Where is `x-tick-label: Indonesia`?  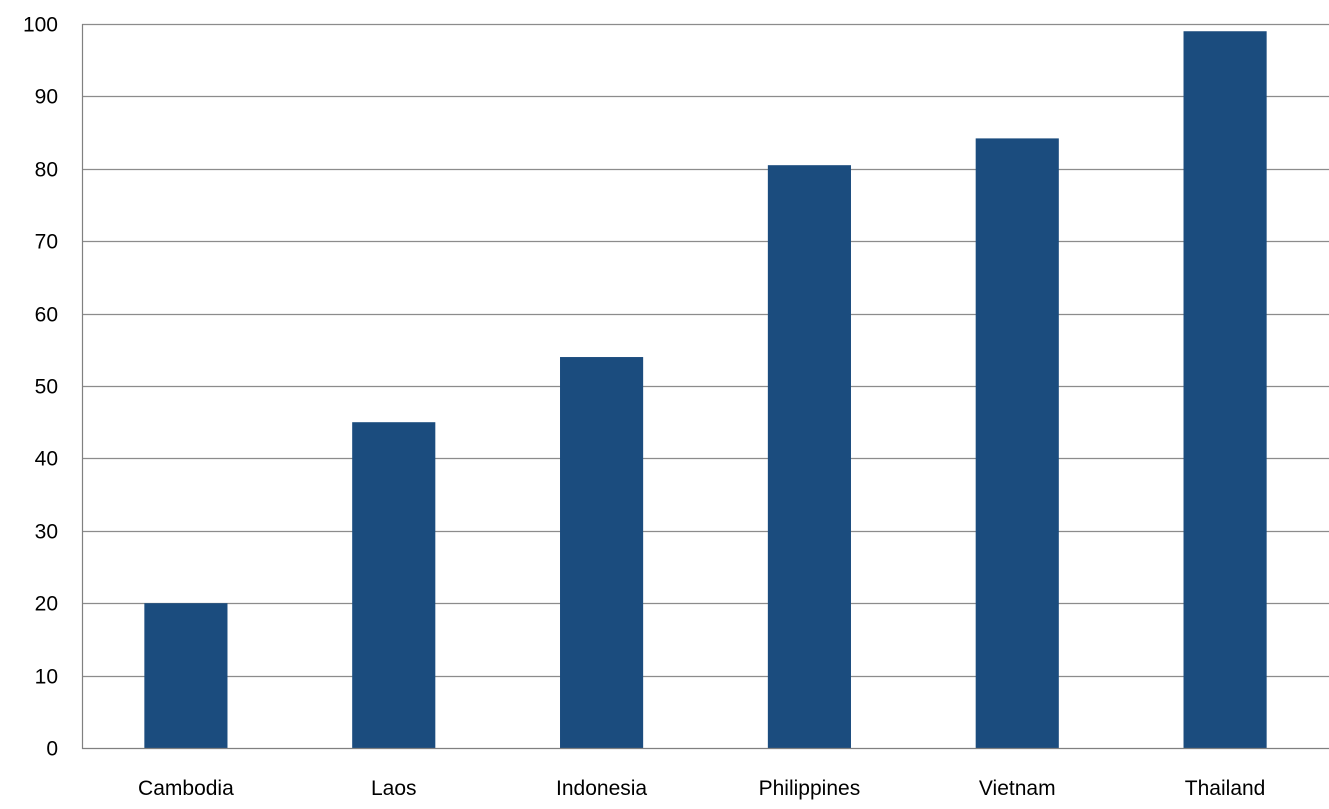 x-tick-label: Indonesia is located at coordinates (601, 788).